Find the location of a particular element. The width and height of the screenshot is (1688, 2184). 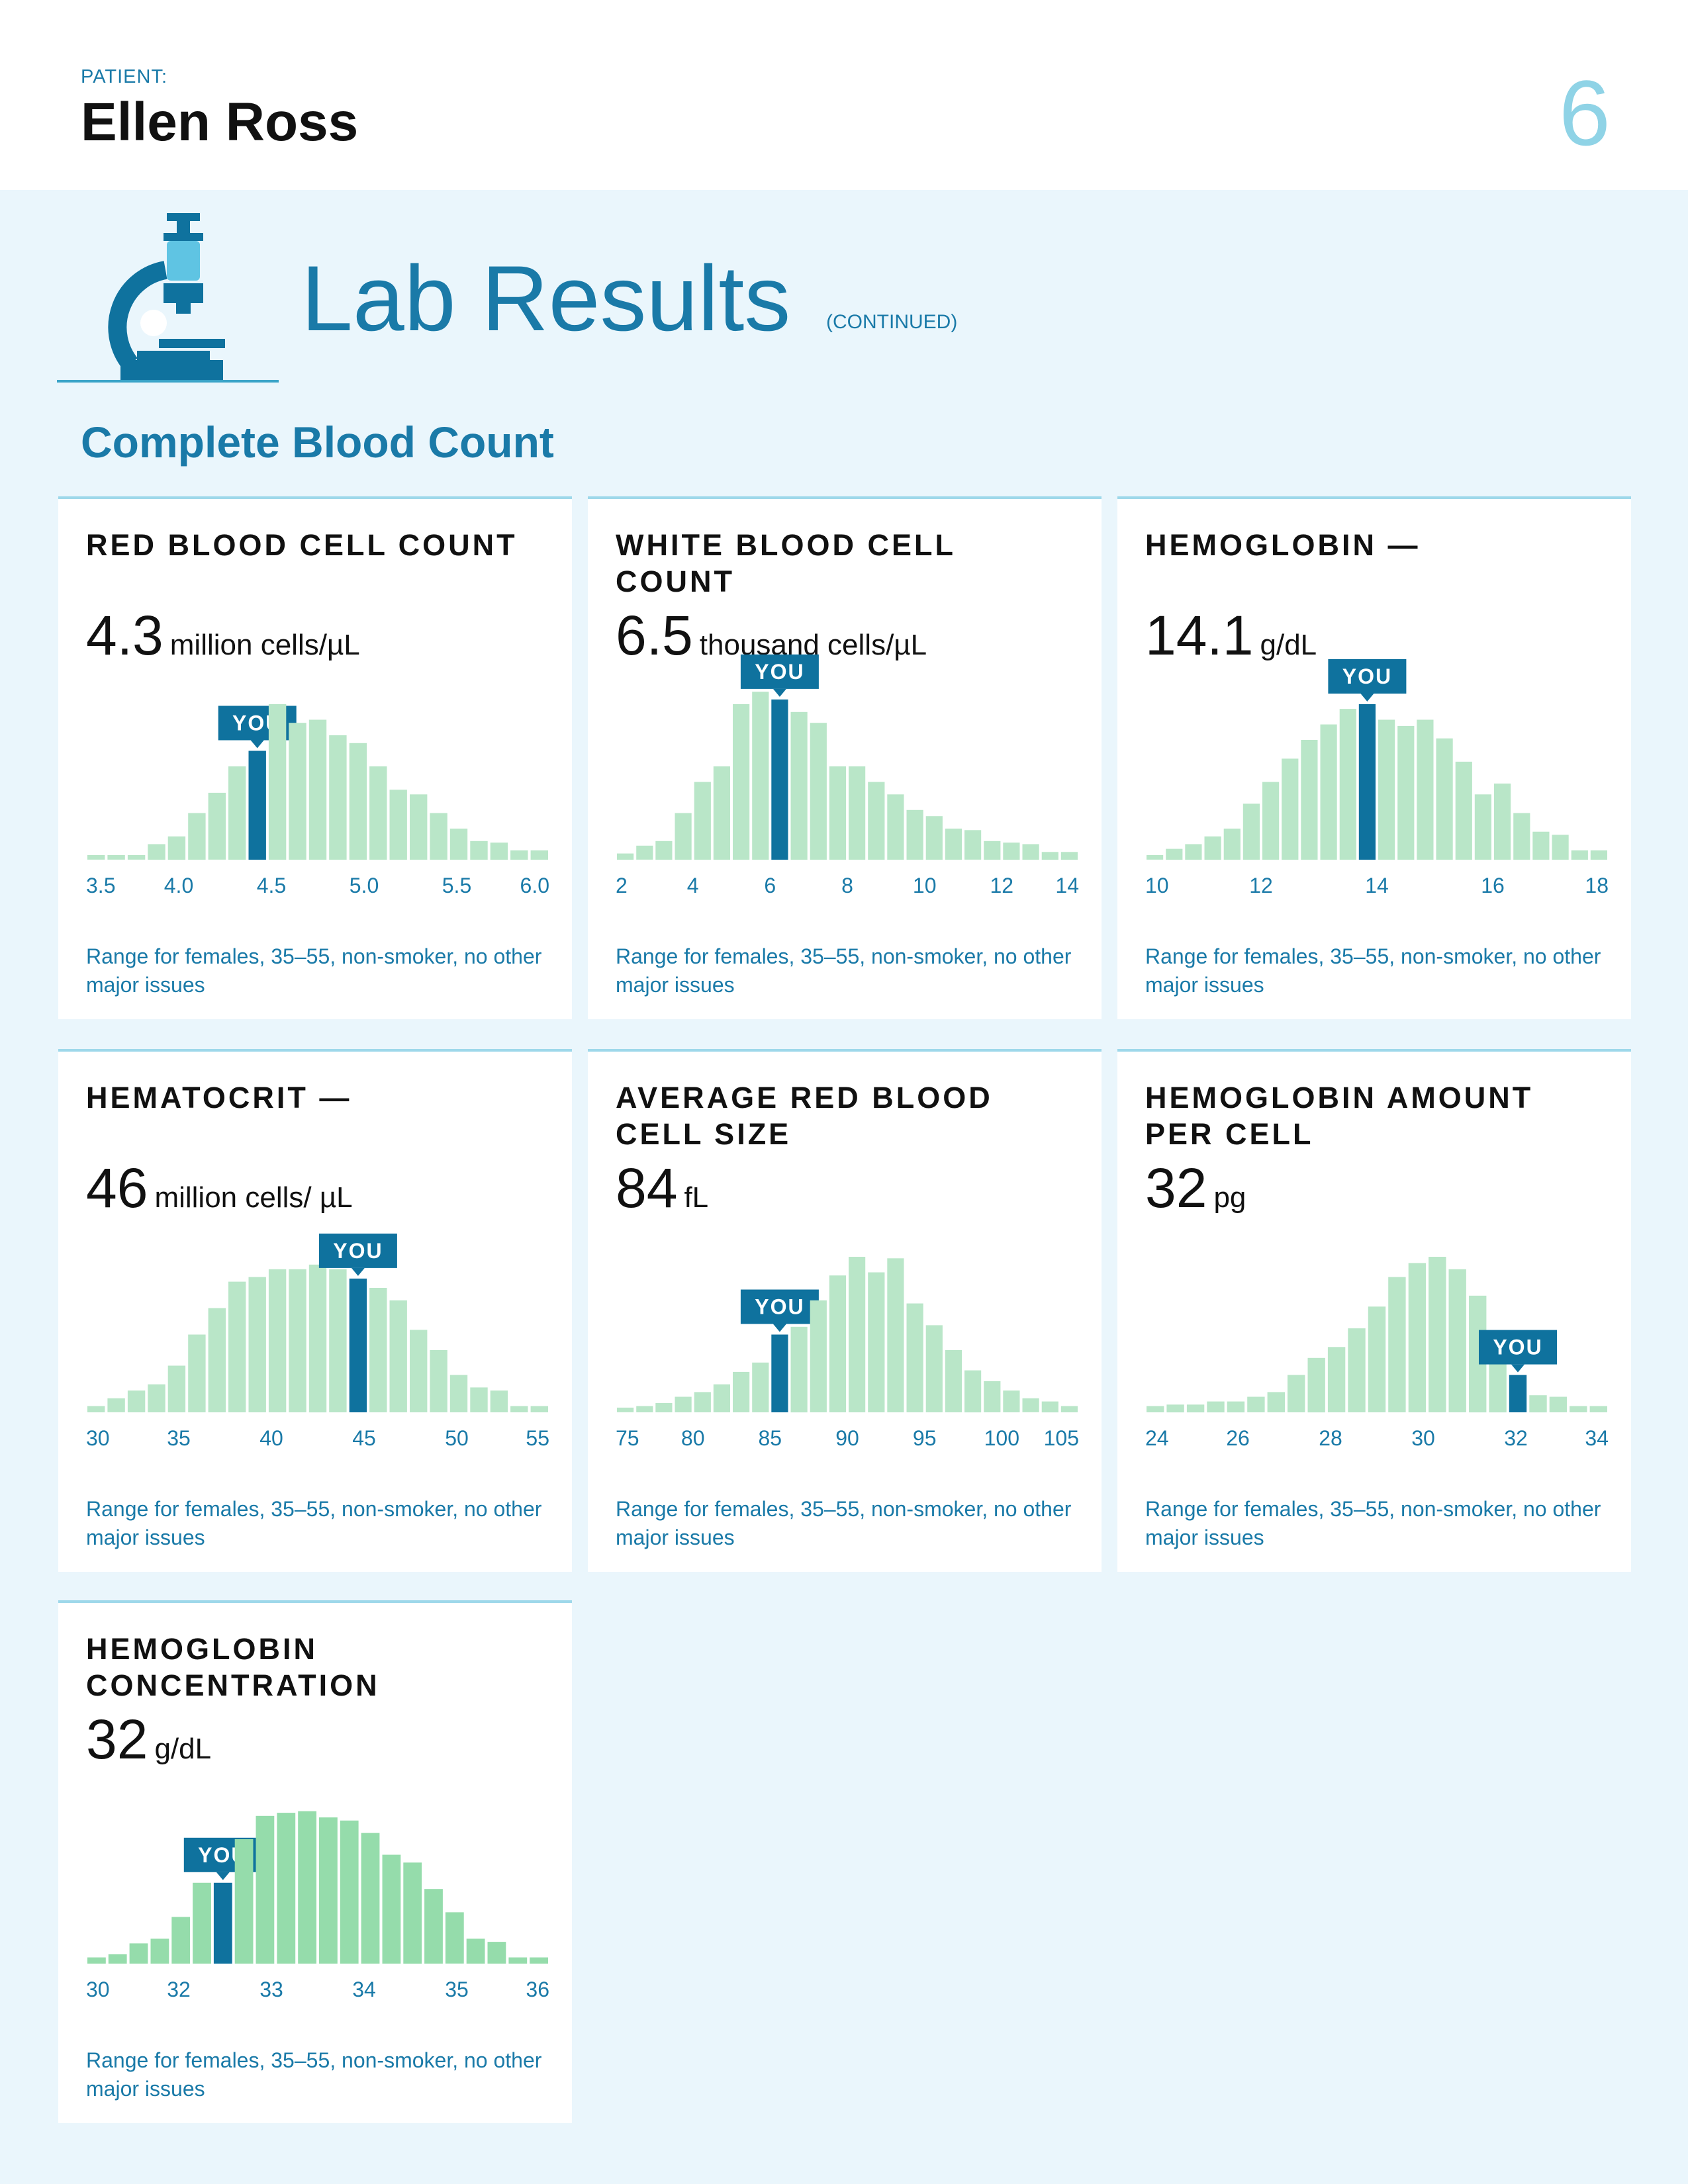

x-tick-label: 5.0 is located at coordinates (364, 886).